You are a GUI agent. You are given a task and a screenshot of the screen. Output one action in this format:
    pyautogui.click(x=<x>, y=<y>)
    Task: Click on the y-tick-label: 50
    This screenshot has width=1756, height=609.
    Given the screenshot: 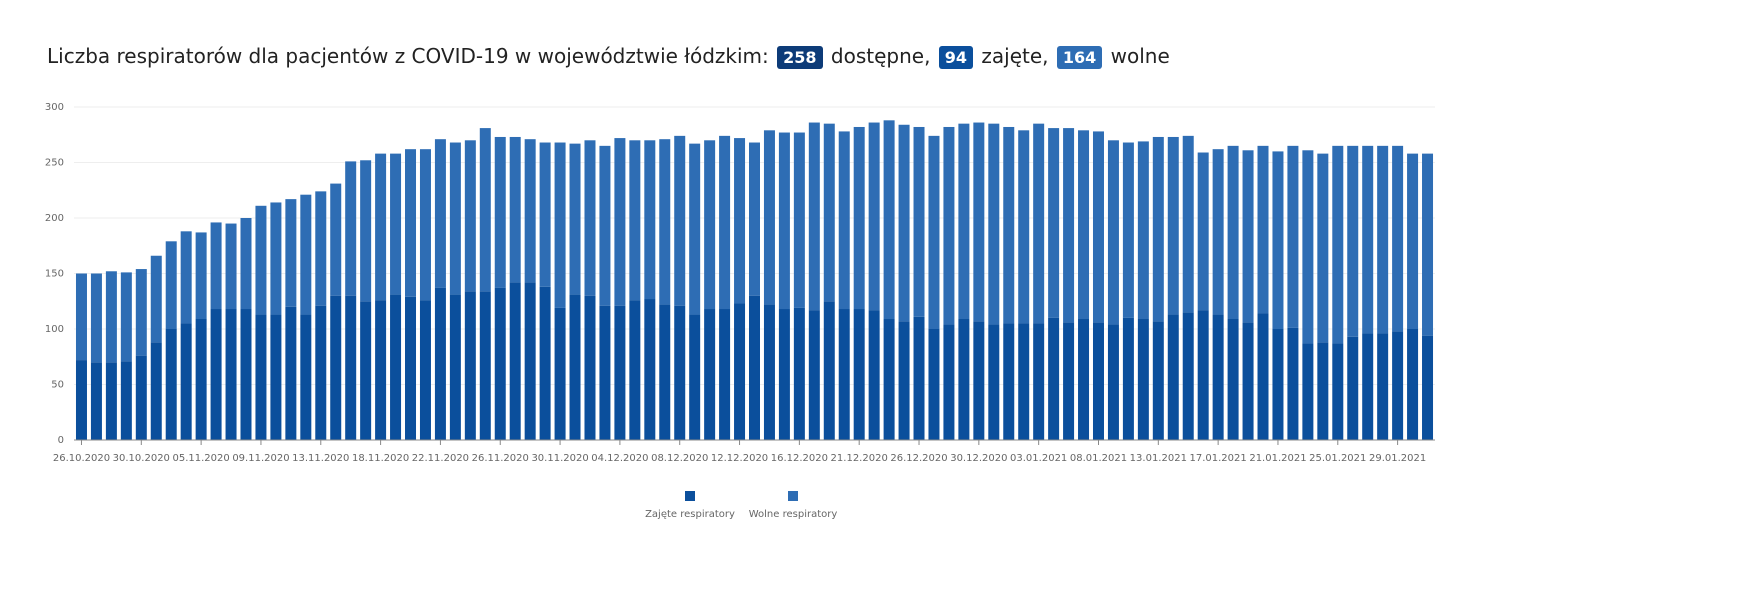 What is the action you would take?
    pyautogui.click(x=57, y=385)
    